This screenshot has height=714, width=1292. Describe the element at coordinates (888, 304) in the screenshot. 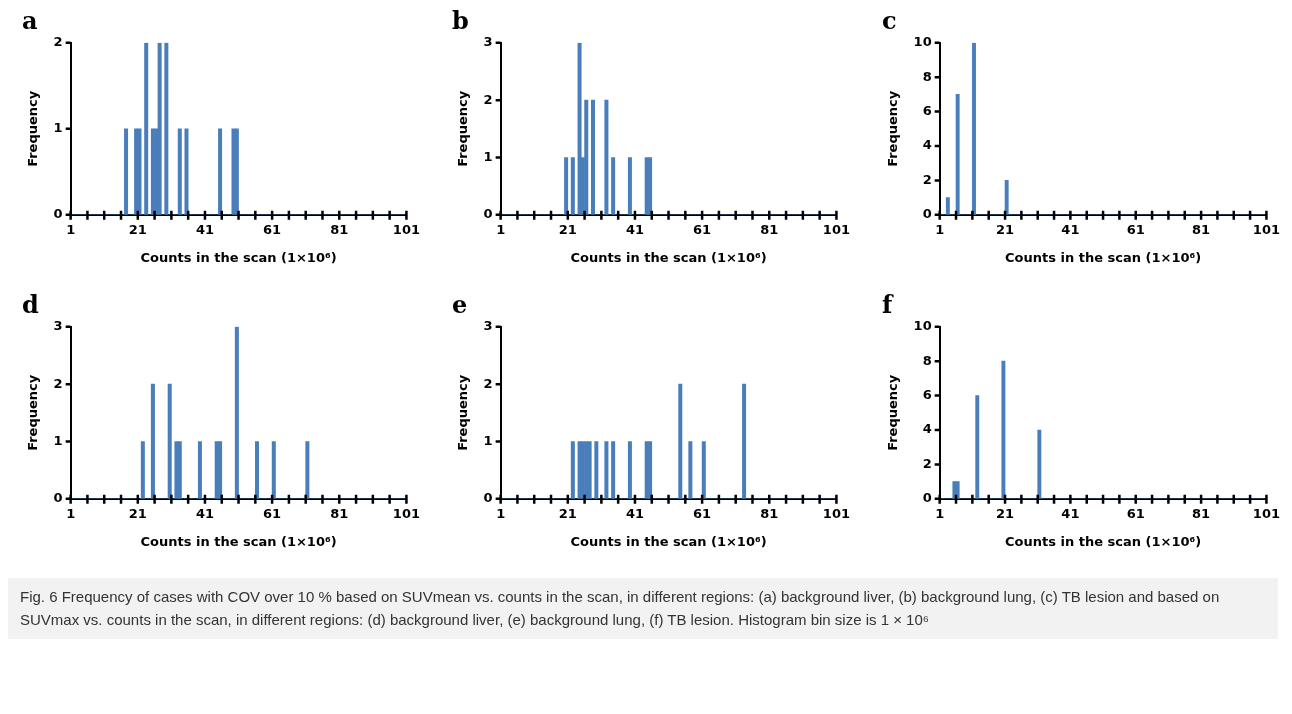

I see `chart-title: f` at that location.